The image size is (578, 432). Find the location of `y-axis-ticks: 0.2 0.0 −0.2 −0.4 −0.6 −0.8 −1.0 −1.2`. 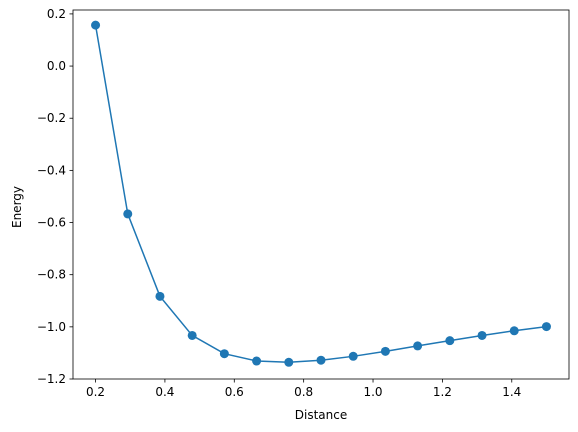

y-axis-ticks: 0.2 0.0 −0.2 −0.4 −0.6 −0.8 −1.0 −1.2 is located at coordinates (55, 196).